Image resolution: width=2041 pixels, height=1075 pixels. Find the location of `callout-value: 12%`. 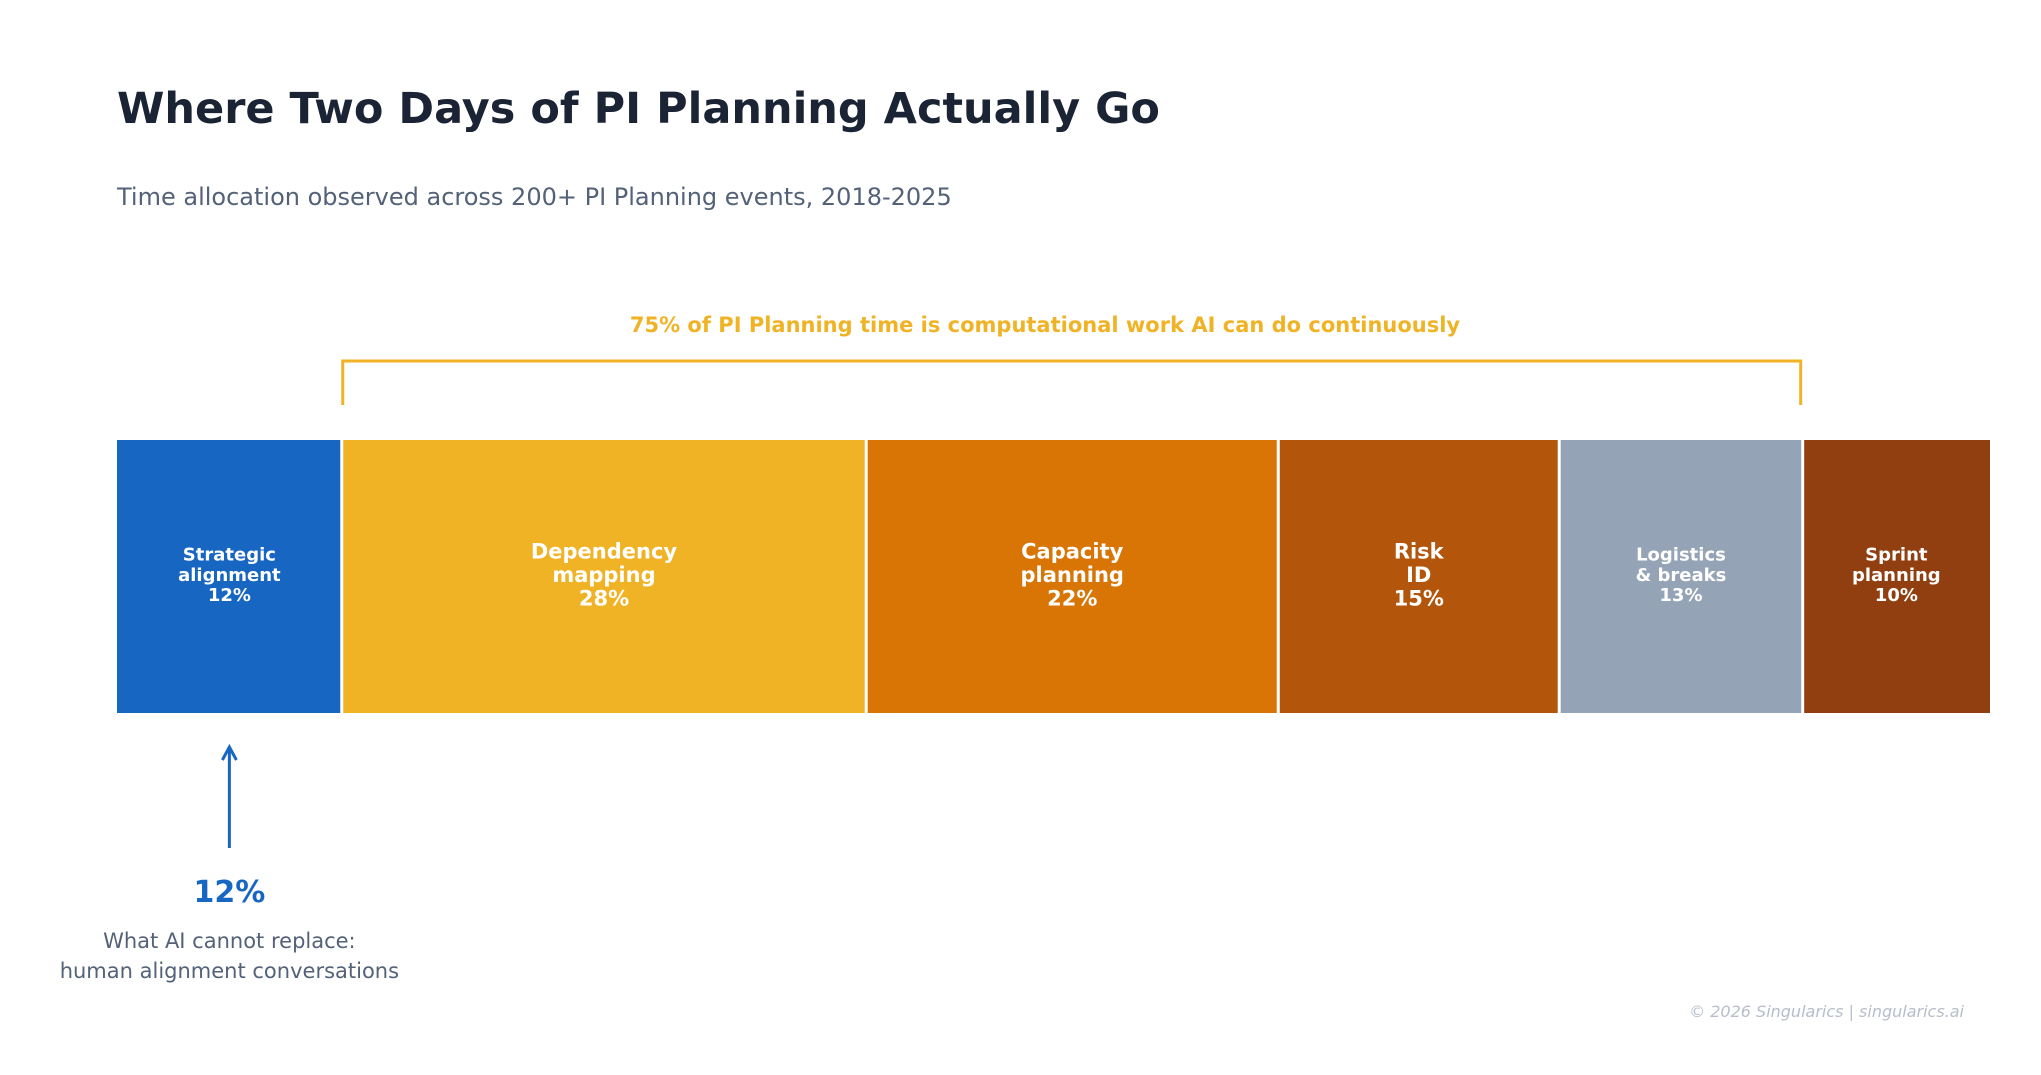

callout-value: 12% is located at coordinates (229, 892).